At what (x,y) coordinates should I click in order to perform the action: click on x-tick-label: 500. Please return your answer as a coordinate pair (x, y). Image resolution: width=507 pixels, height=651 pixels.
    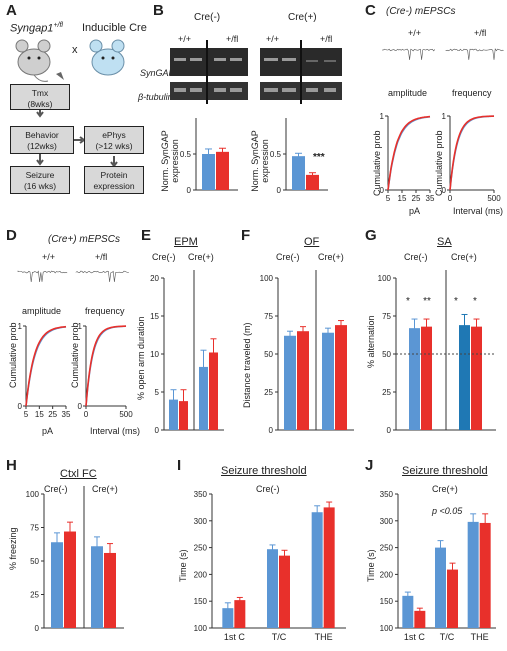
    Looking at the image, I should click on (126, 414).